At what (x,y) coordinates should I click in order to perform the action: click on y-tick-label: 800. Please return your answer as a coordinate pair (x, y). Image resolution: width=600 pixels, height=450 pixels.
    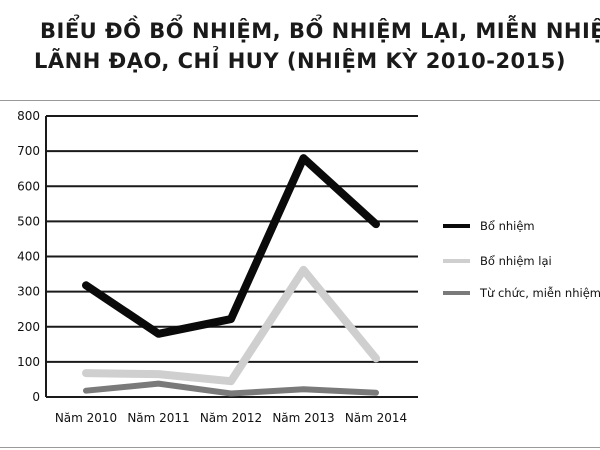
    Looking at the image, I should click on (28, 116).